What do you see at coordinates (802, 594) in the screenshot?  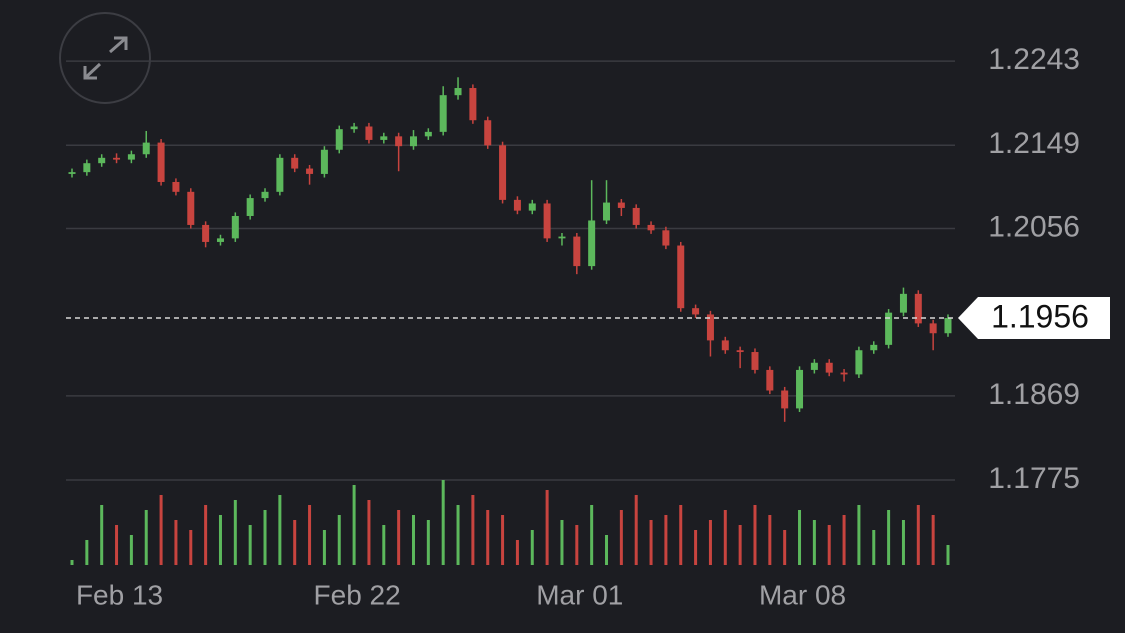 I see `x-tick-label: Mar 08` at bounding box center [802, 594].